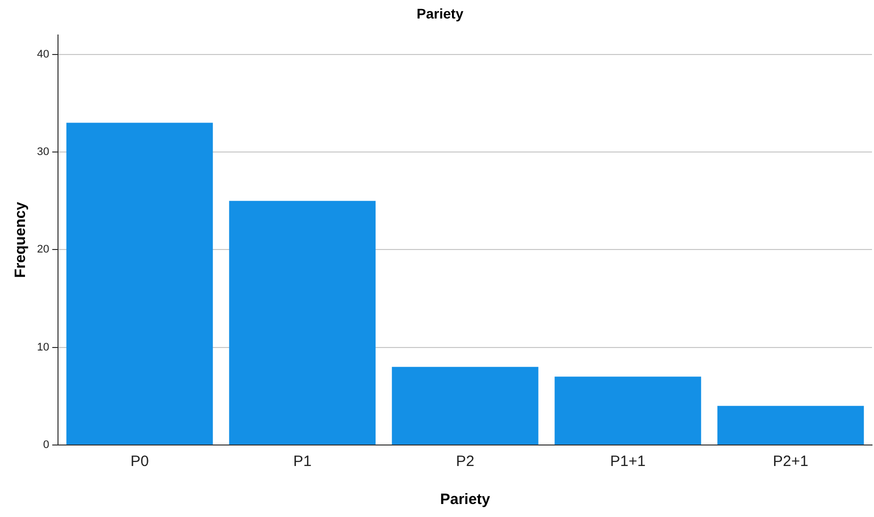 The height and width of the screenshot is (517, 874). Describe the element at coordinates (139, 461) in the screenshot. I see `x-tick-label: P0` at that location.